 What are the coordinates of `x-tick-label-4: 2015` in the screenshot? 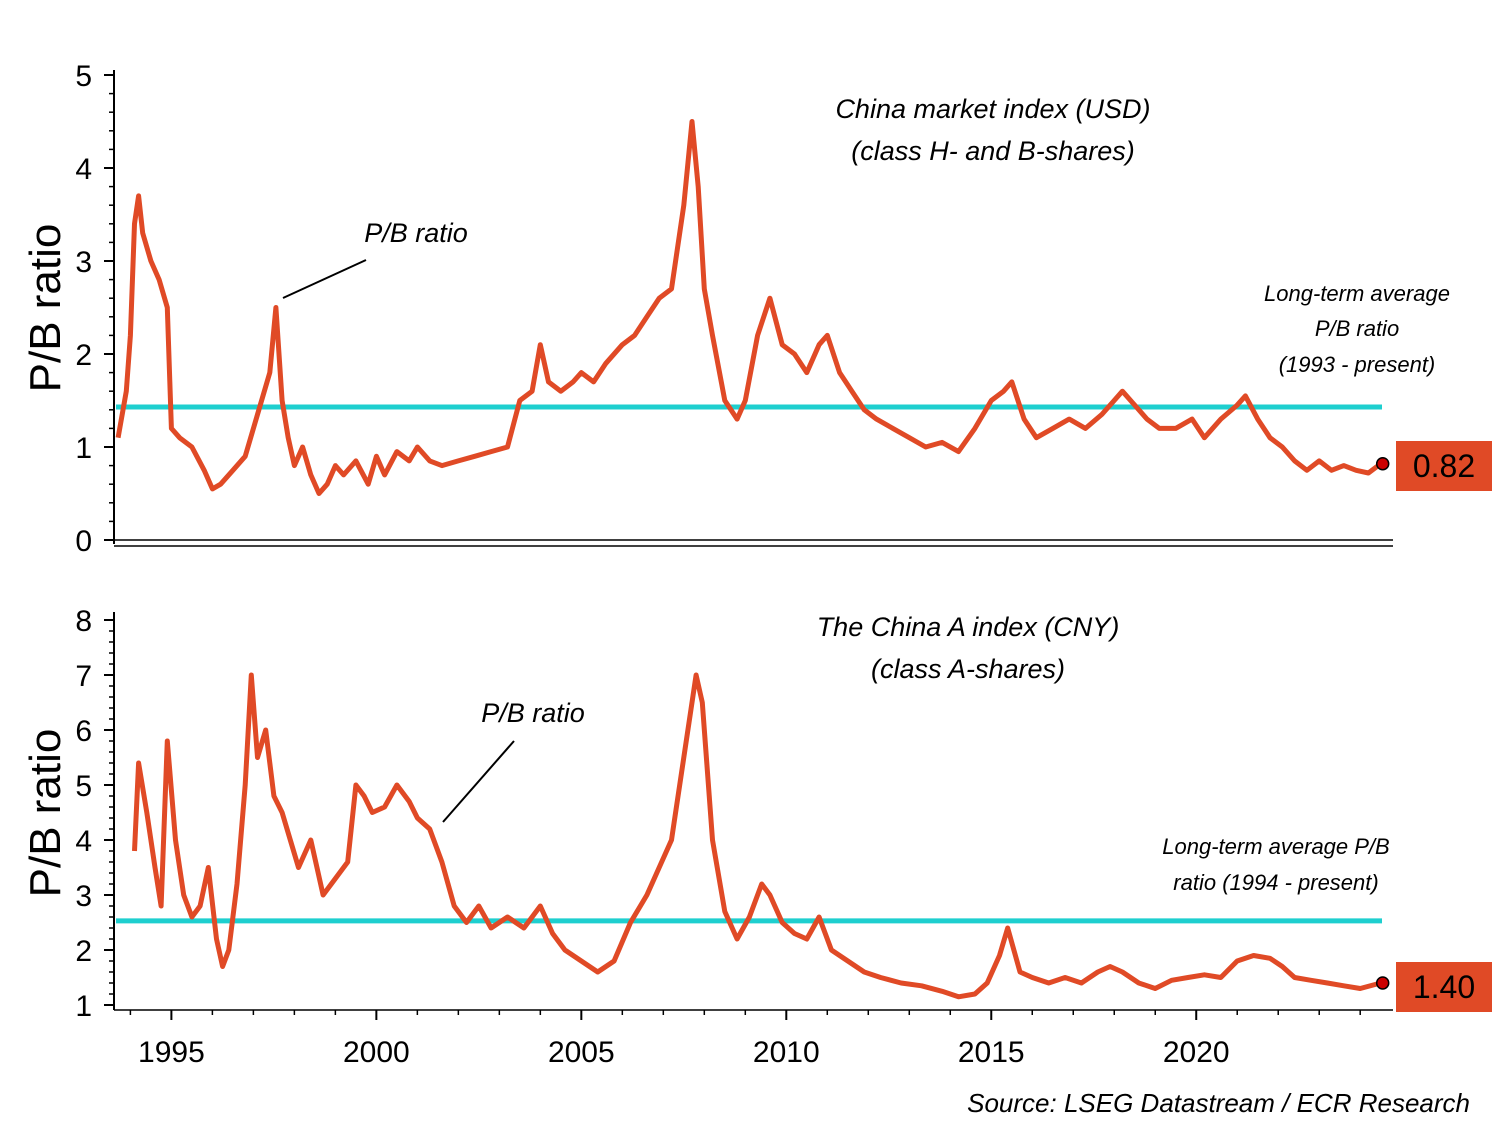 It's located at (991, 1052).